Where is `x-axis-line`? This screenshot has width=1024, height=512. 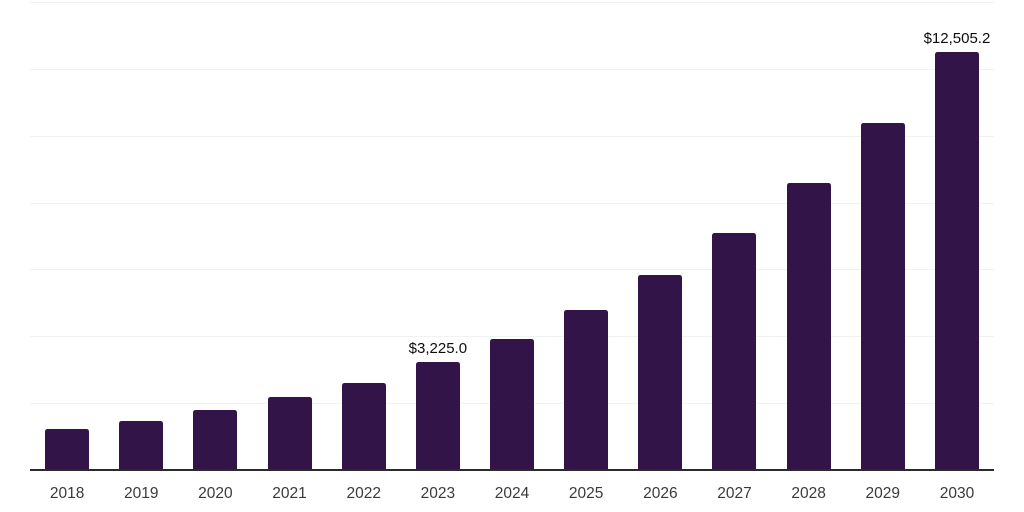 x-axis-line is located at coordinates (512, 470).